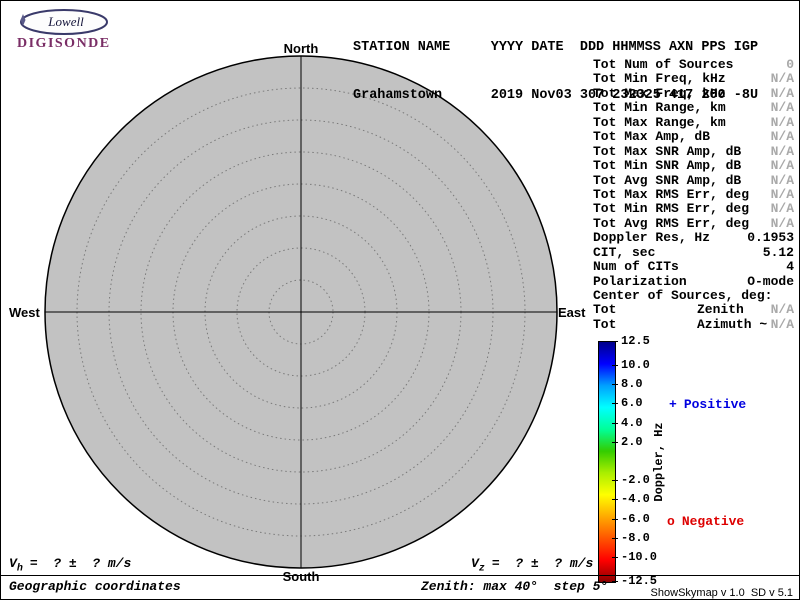 Image resolution: width=800 pixels, height=600 pixels. What do you see at coordinates (671, 194) in the screenshot?
I see `stat-label: Tot Max RMS Err, deg` at bounding box center [671, 194].